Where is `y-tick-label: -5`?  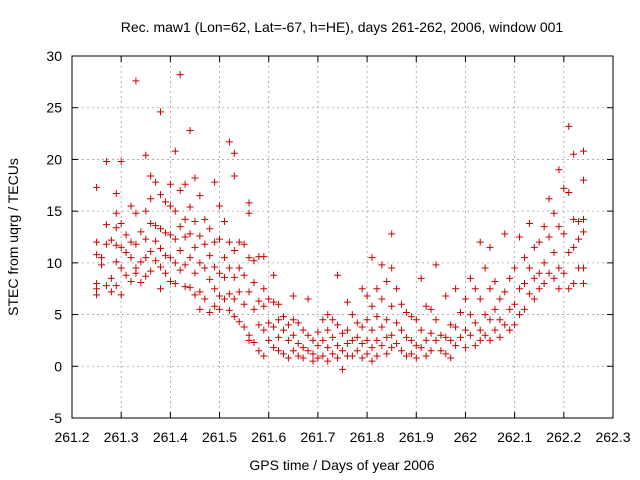
y-tick-label: -5 is located at coordinates (56, 418).